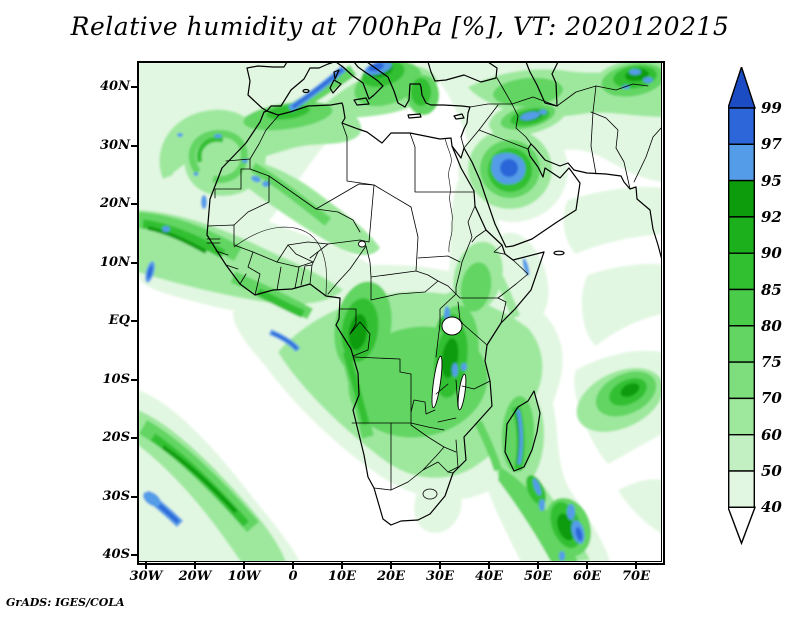  Describe the element at coordinates (306, 91) in the screenshot. I see `balearic-island` at that location.